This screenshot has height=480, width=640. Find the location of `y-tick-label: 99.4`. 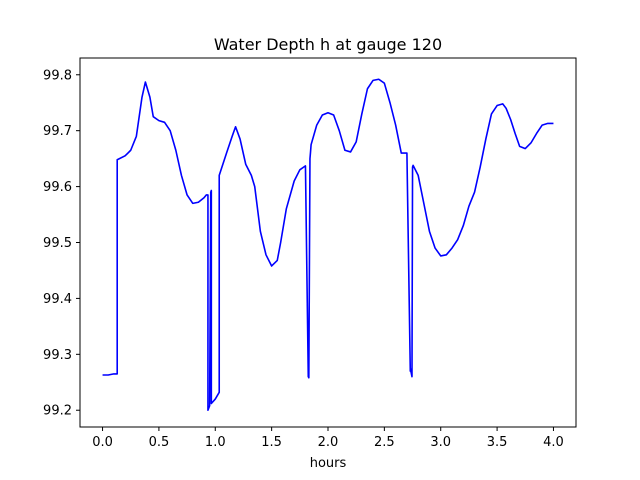

y-tick-label: 99.4 is located at coordinates (57, 299).